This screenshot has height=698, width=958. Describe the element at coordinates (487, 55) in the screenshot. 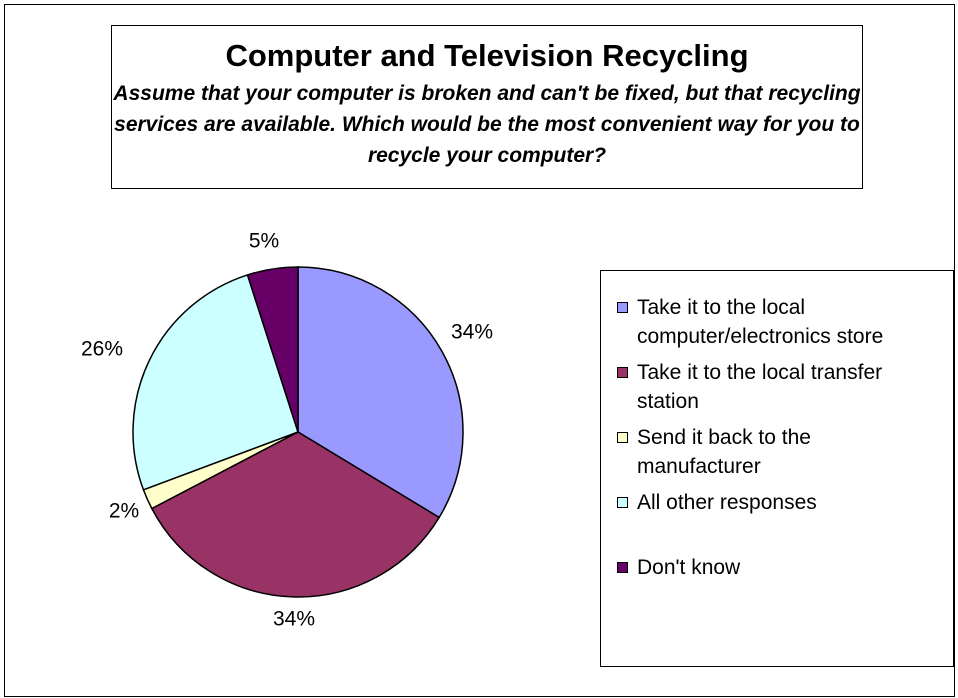

I see `chart-title: Computer and Television Recycling` at that location.